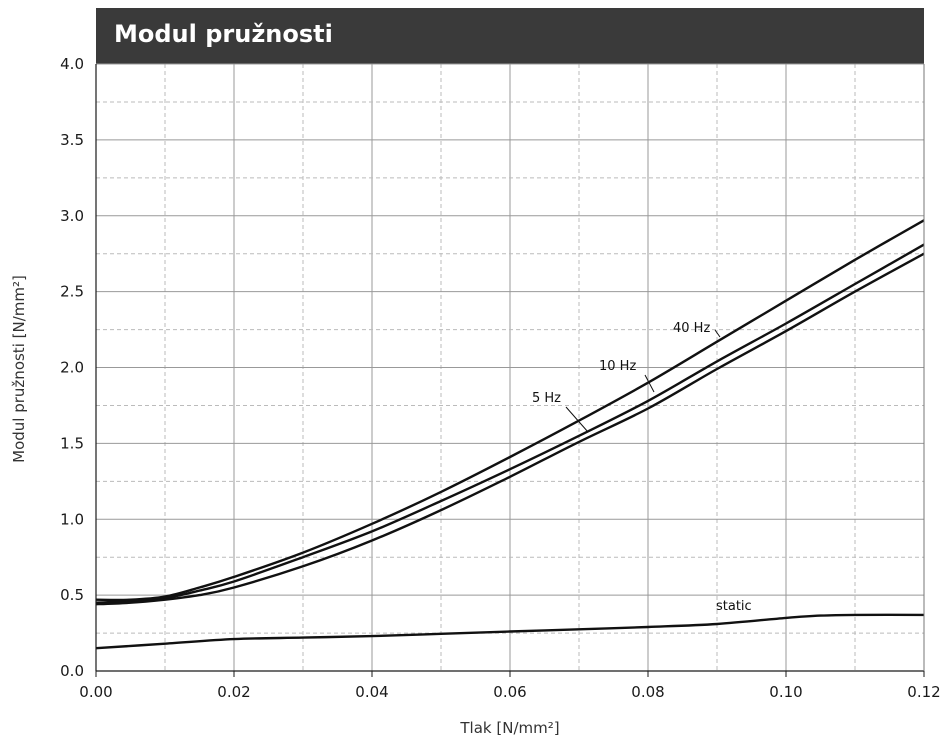  I want to click on x-tick-label: 0.12, so click(923, 692).